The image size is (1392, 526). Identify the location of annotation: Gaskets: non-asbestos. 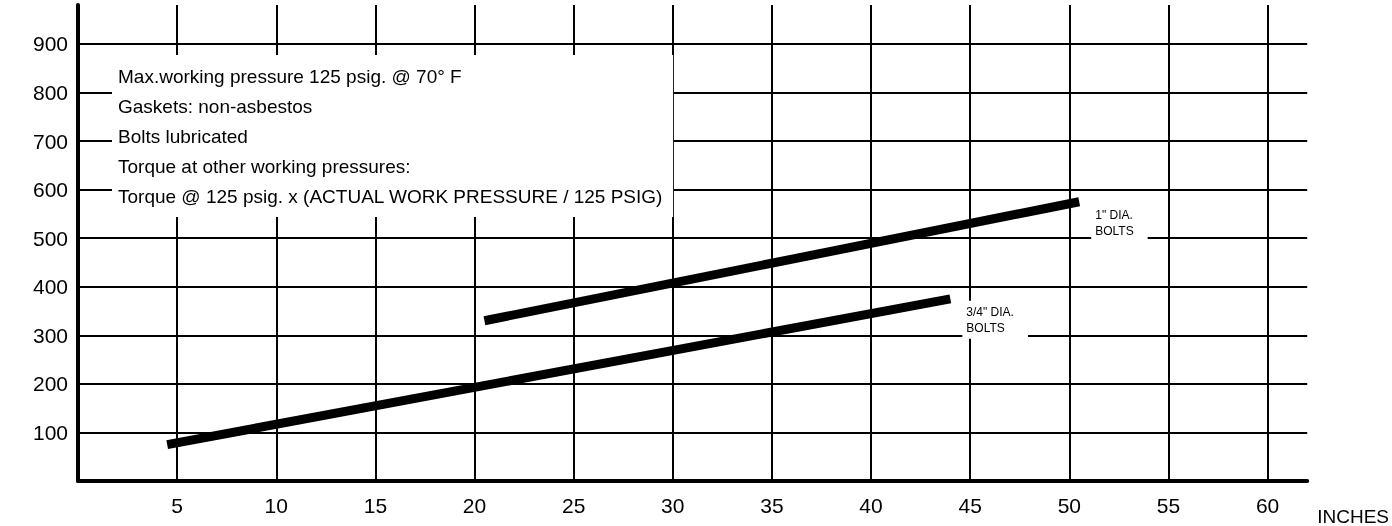
(215, 106).